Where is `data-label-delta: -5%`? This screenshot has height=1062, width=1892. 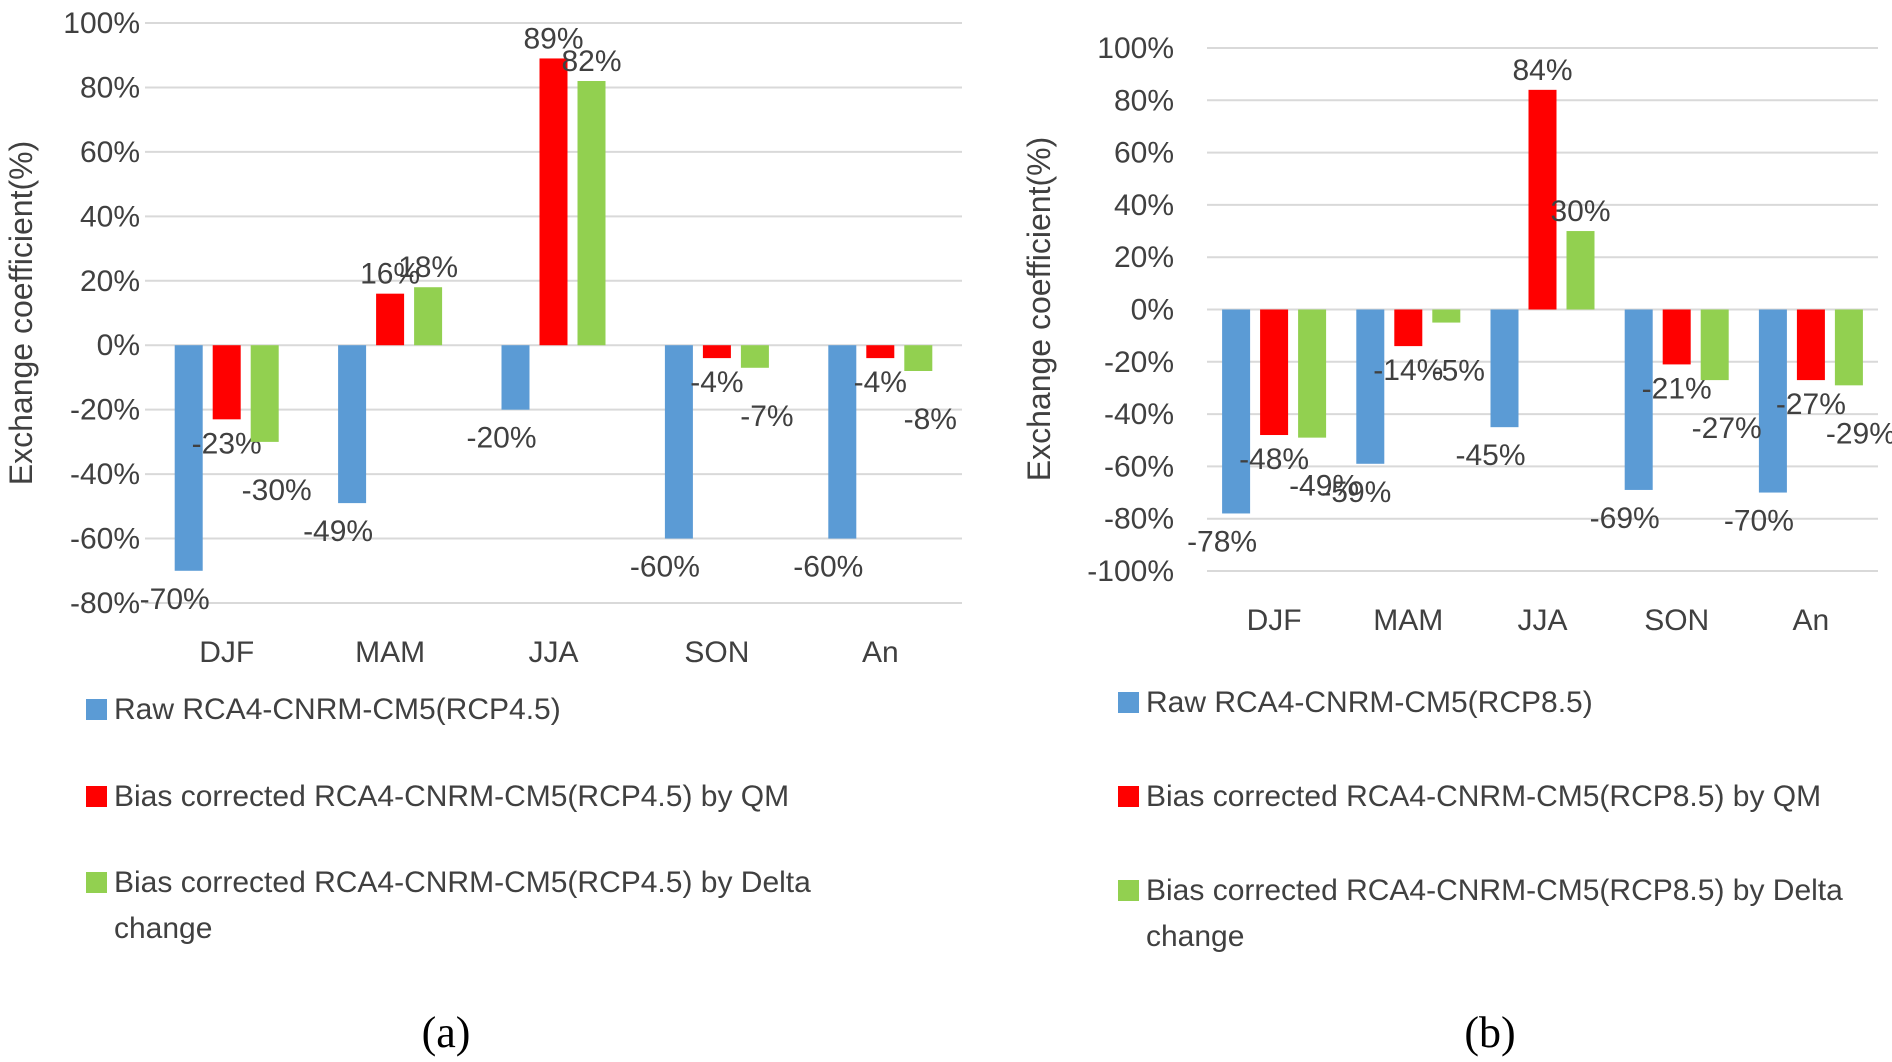 data-label-delta: -5% is located at coordinates (1458, 371).